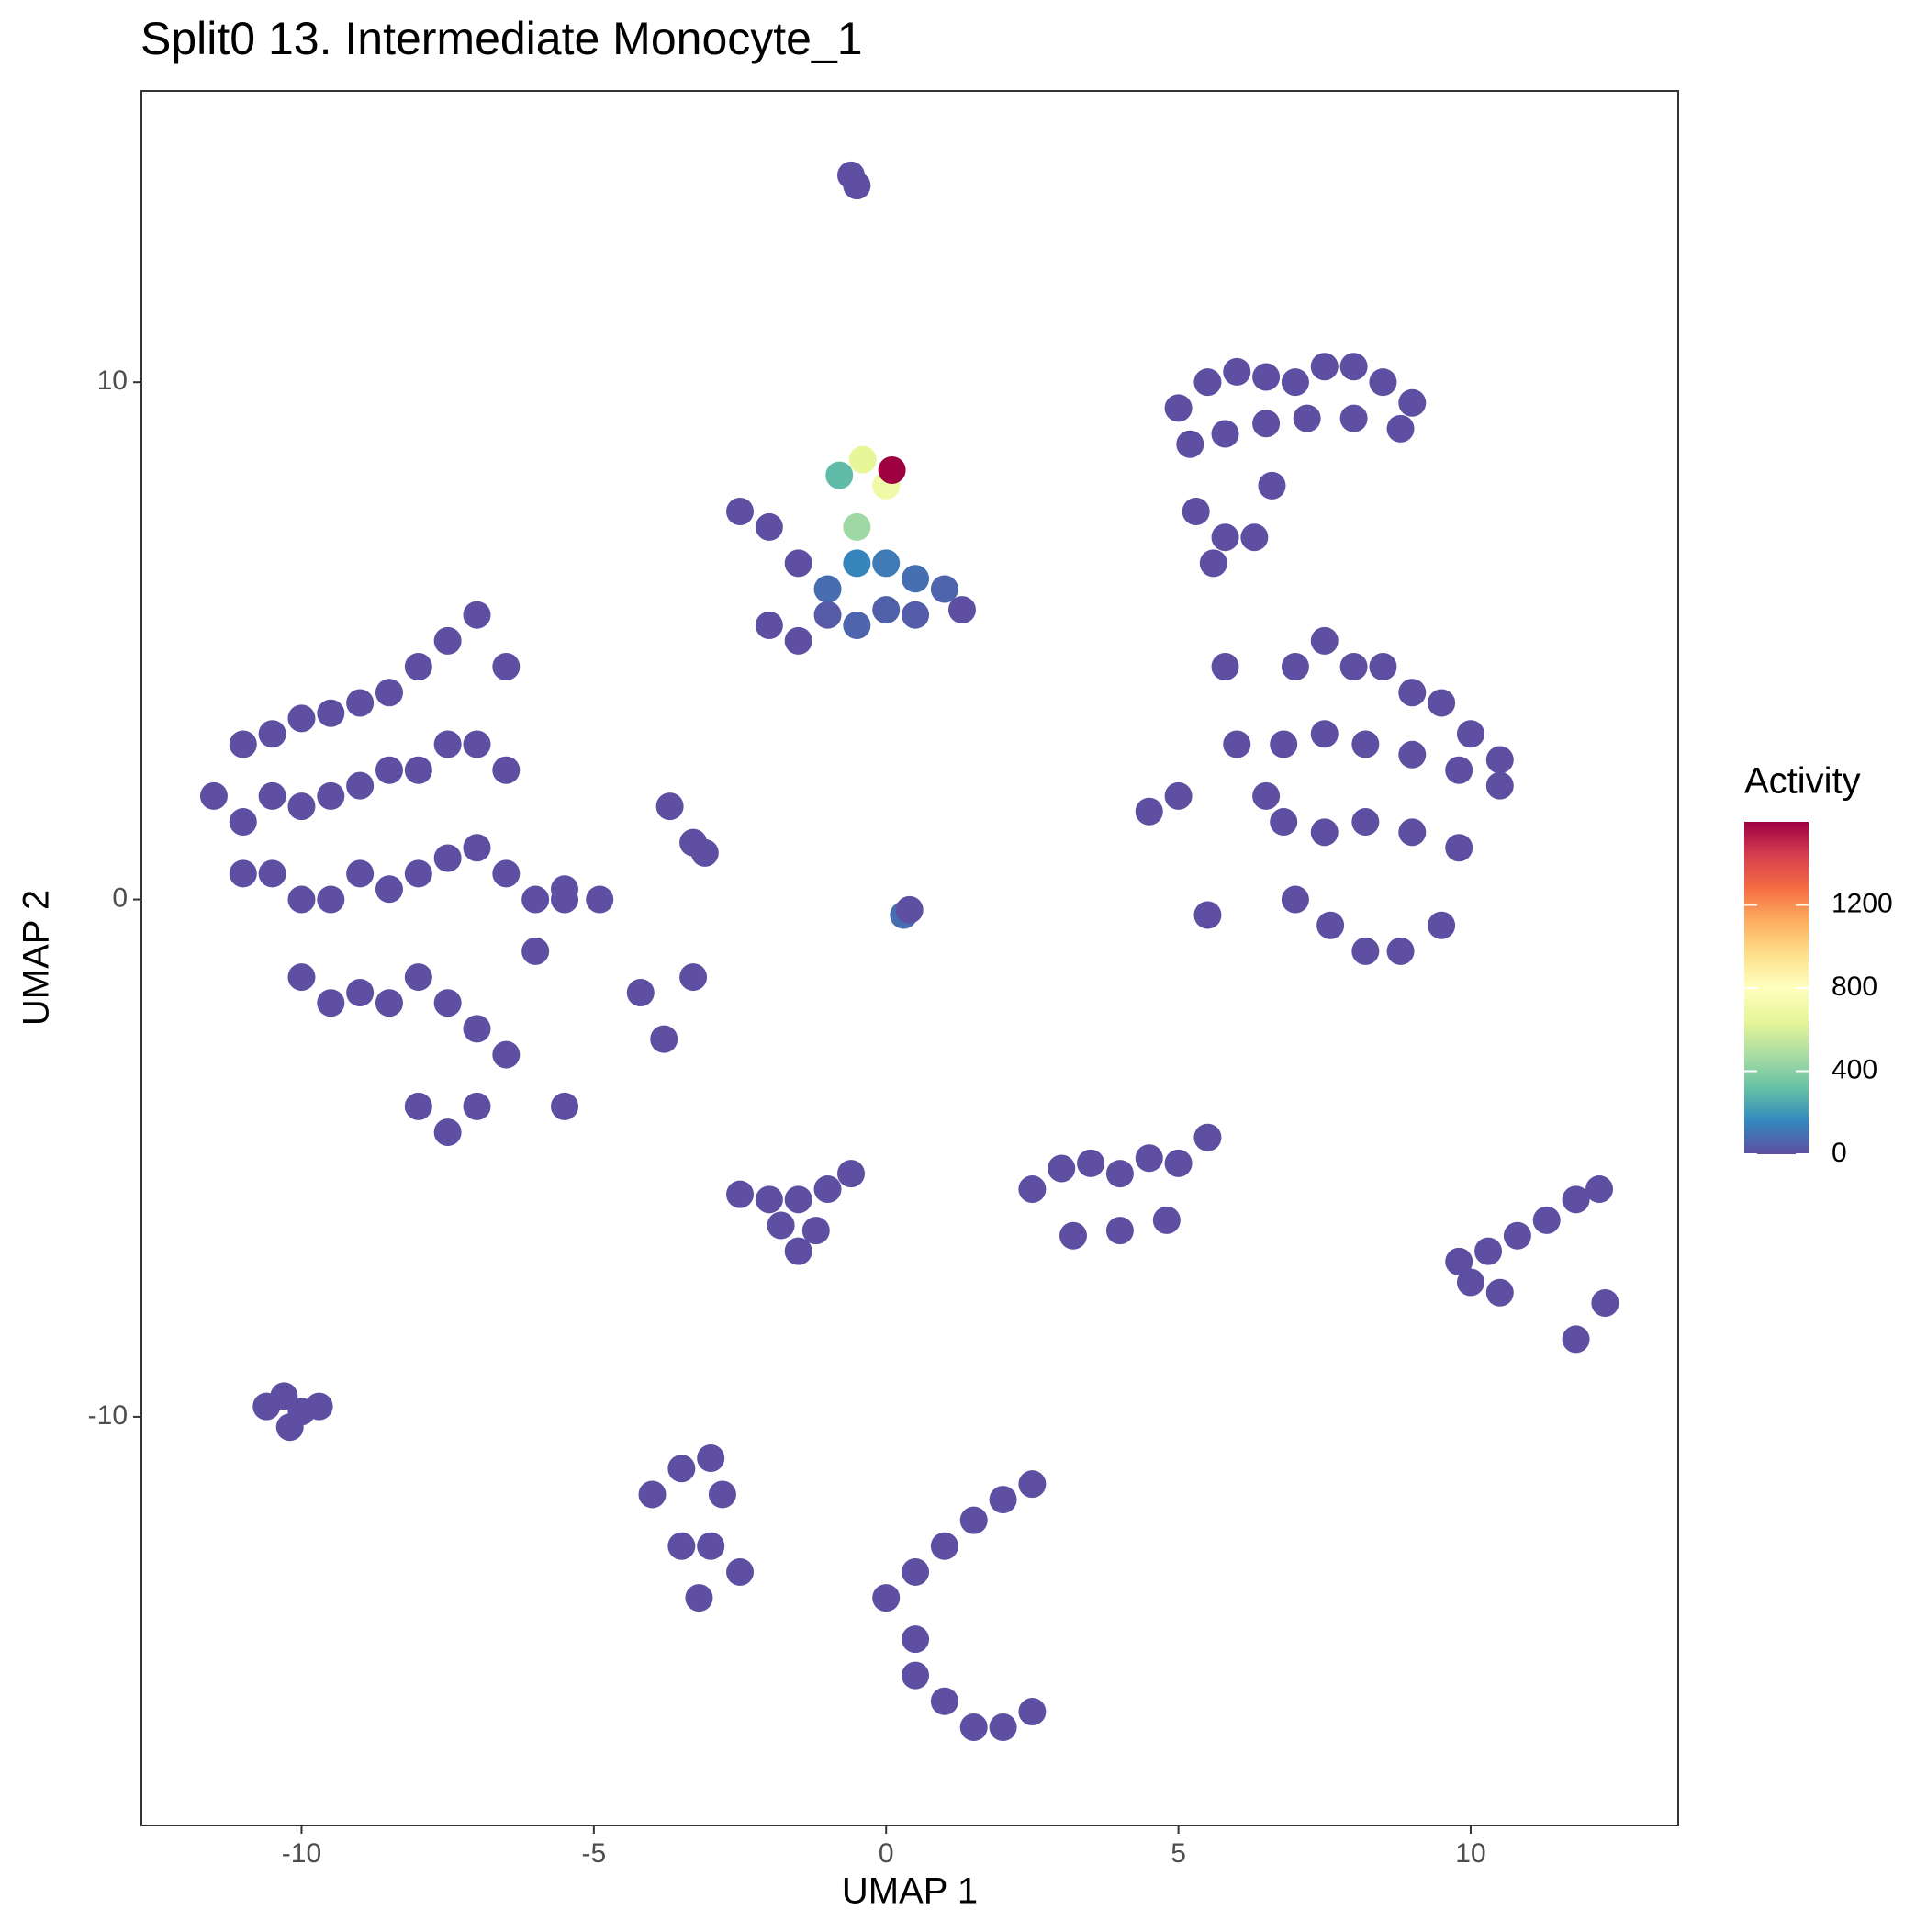 This screenshot has height=1932, width=1927. I want to click on x-tick-label: -10, so click(301, 1853).